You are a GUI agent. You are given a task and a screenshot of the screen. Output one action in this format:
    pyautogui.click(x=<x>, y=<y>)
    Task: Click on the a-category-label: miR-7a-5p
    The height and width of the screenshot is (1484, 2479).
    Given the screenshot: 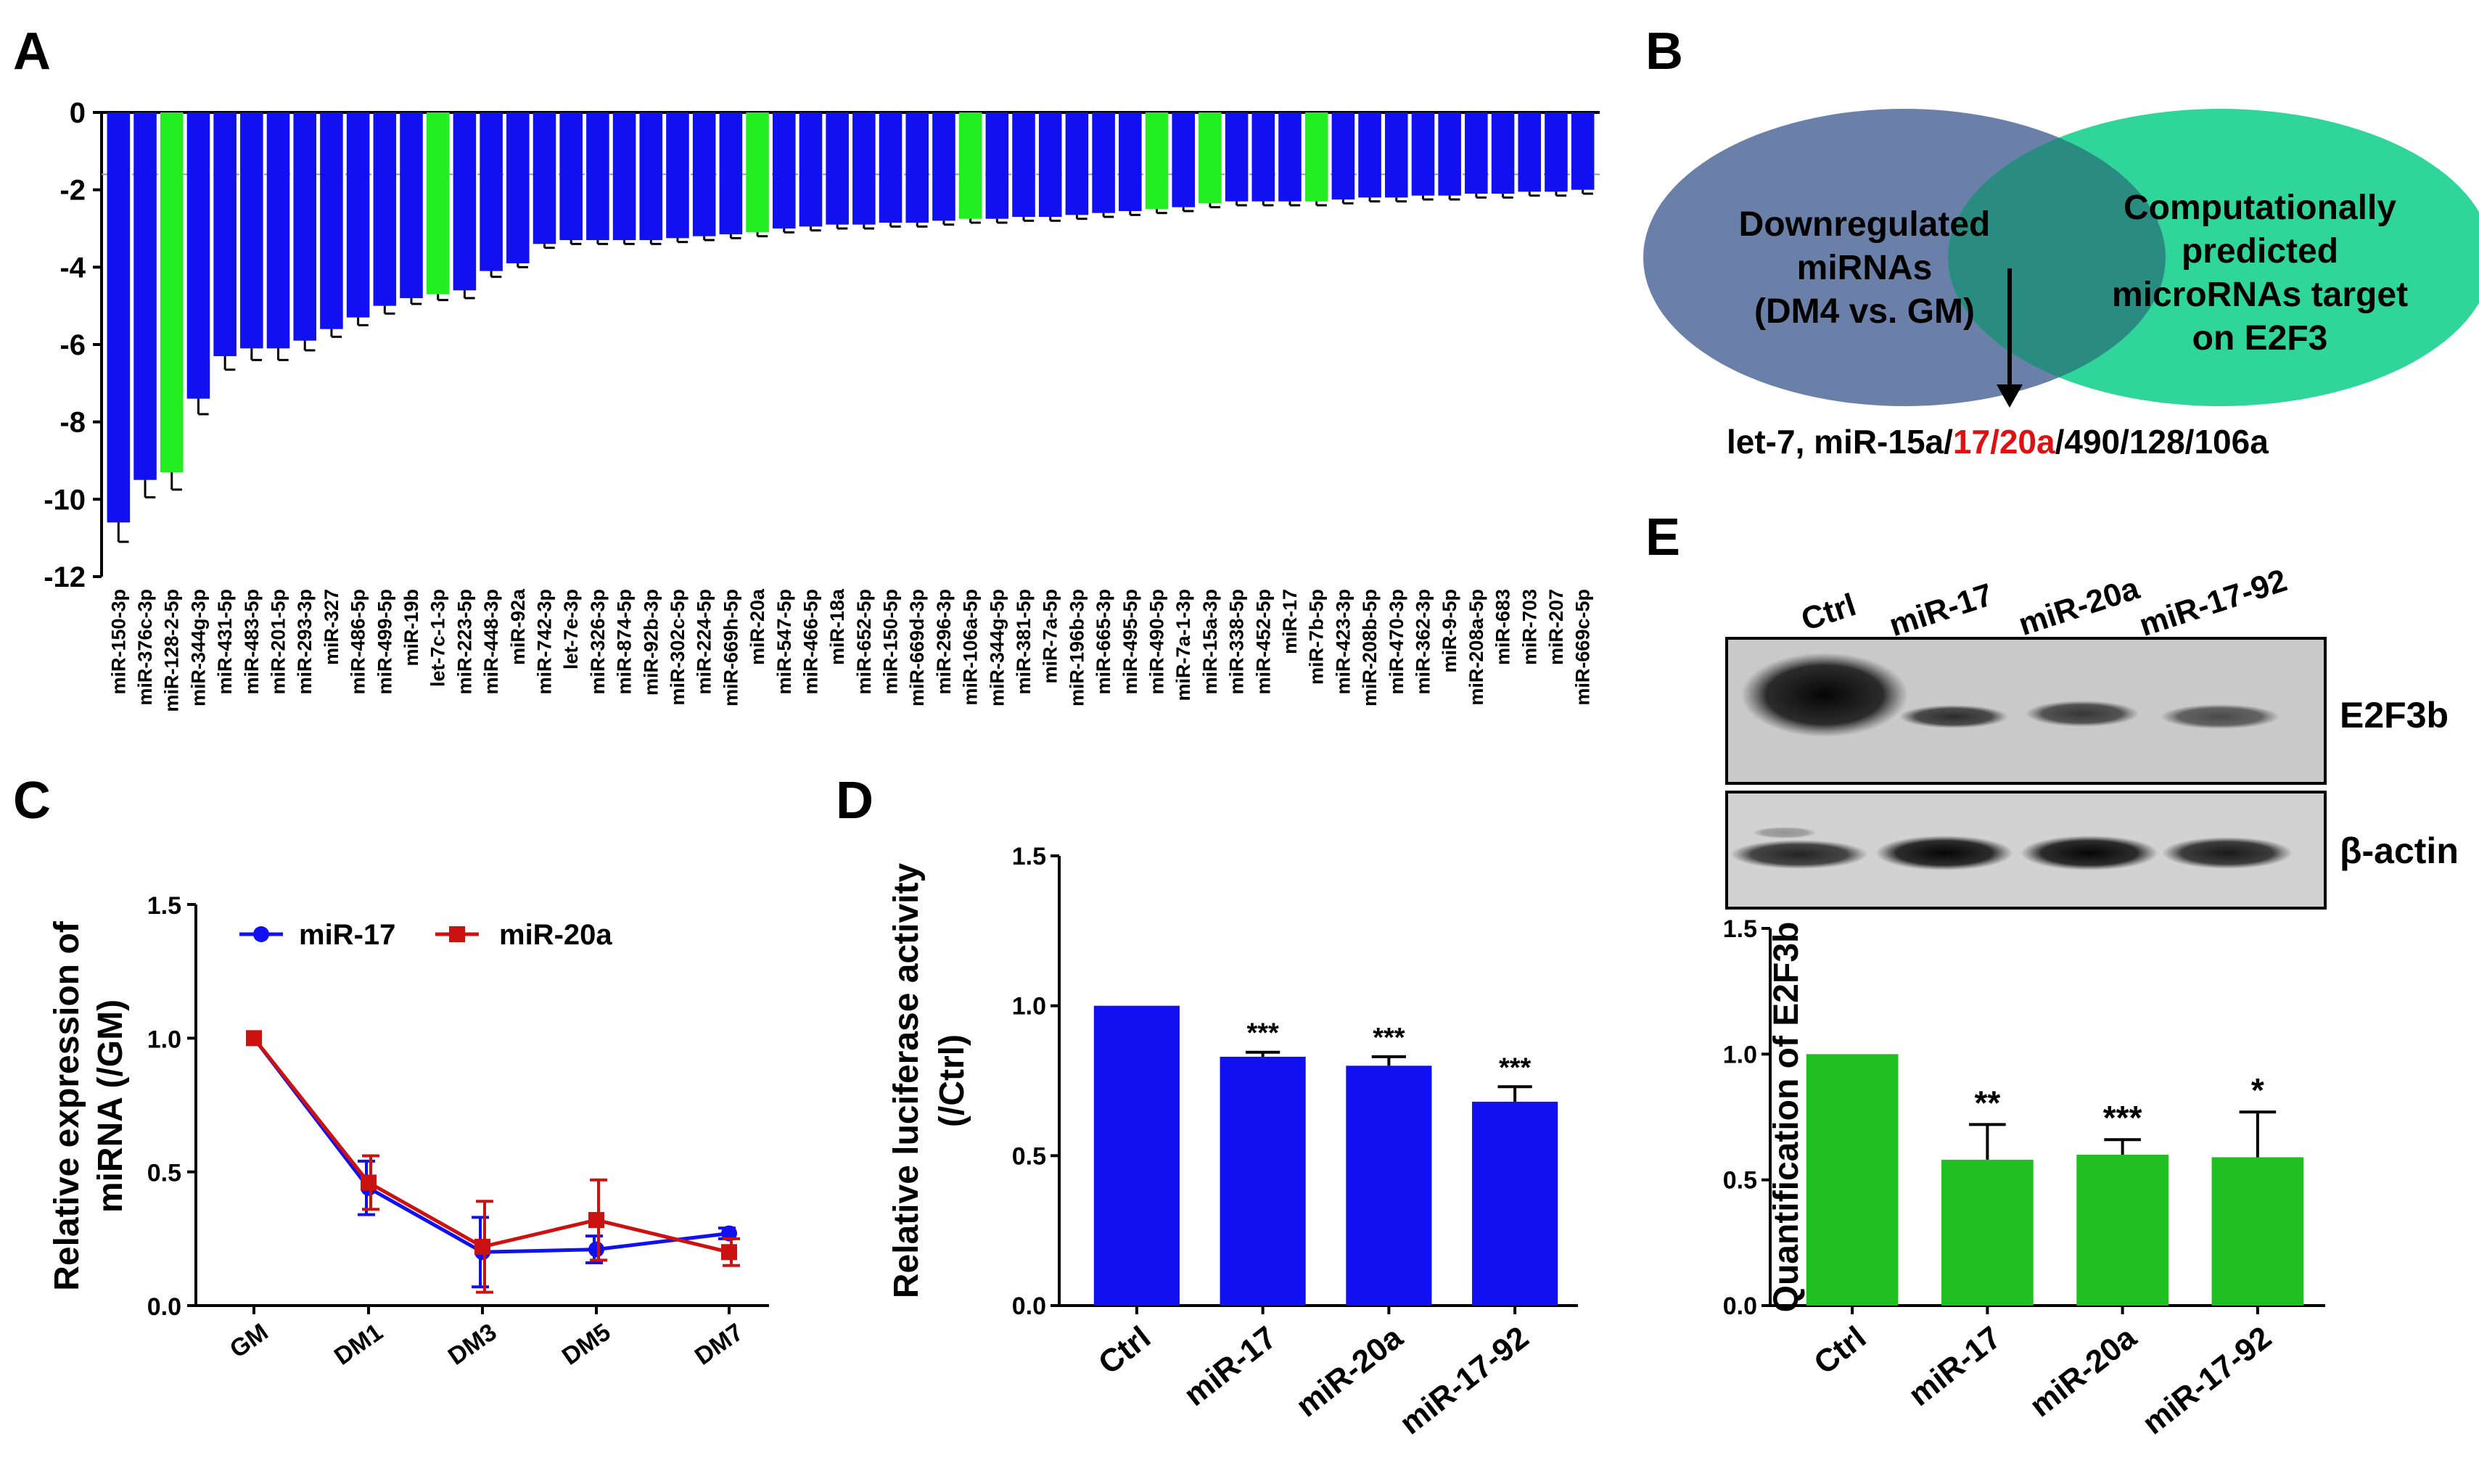 What is the action you would take?
    pyautogui.click(x=1050, y=636)
    